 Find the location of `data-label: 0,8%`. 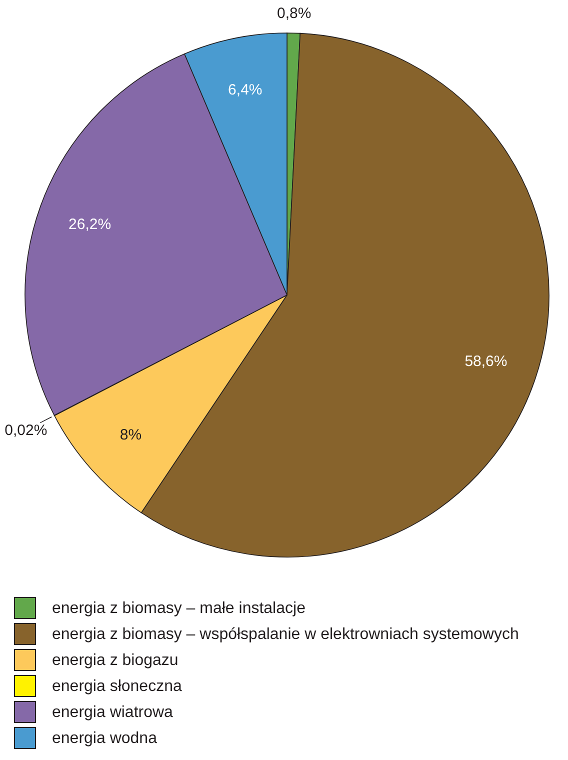

data-label: 0,8% is located at coordinates (294, 13).